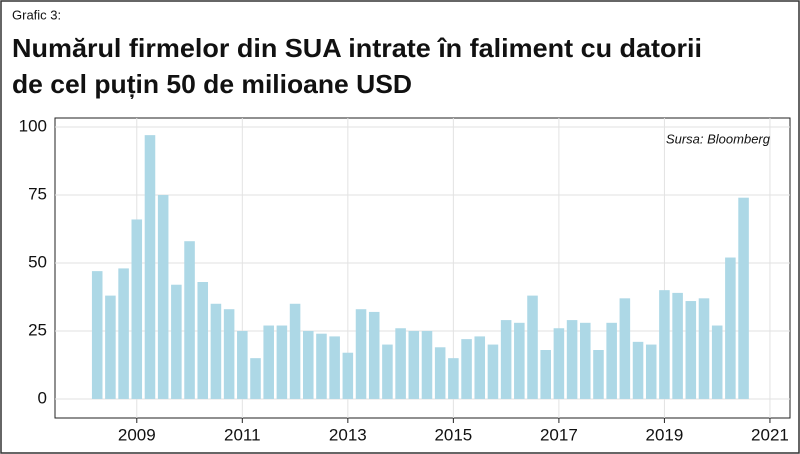 Image resolution: width=800 pixels, height=454 pixels. Describe the element at coordinates (37, 193) in the screenshot. I see `y-tick-label: 75` at that location.